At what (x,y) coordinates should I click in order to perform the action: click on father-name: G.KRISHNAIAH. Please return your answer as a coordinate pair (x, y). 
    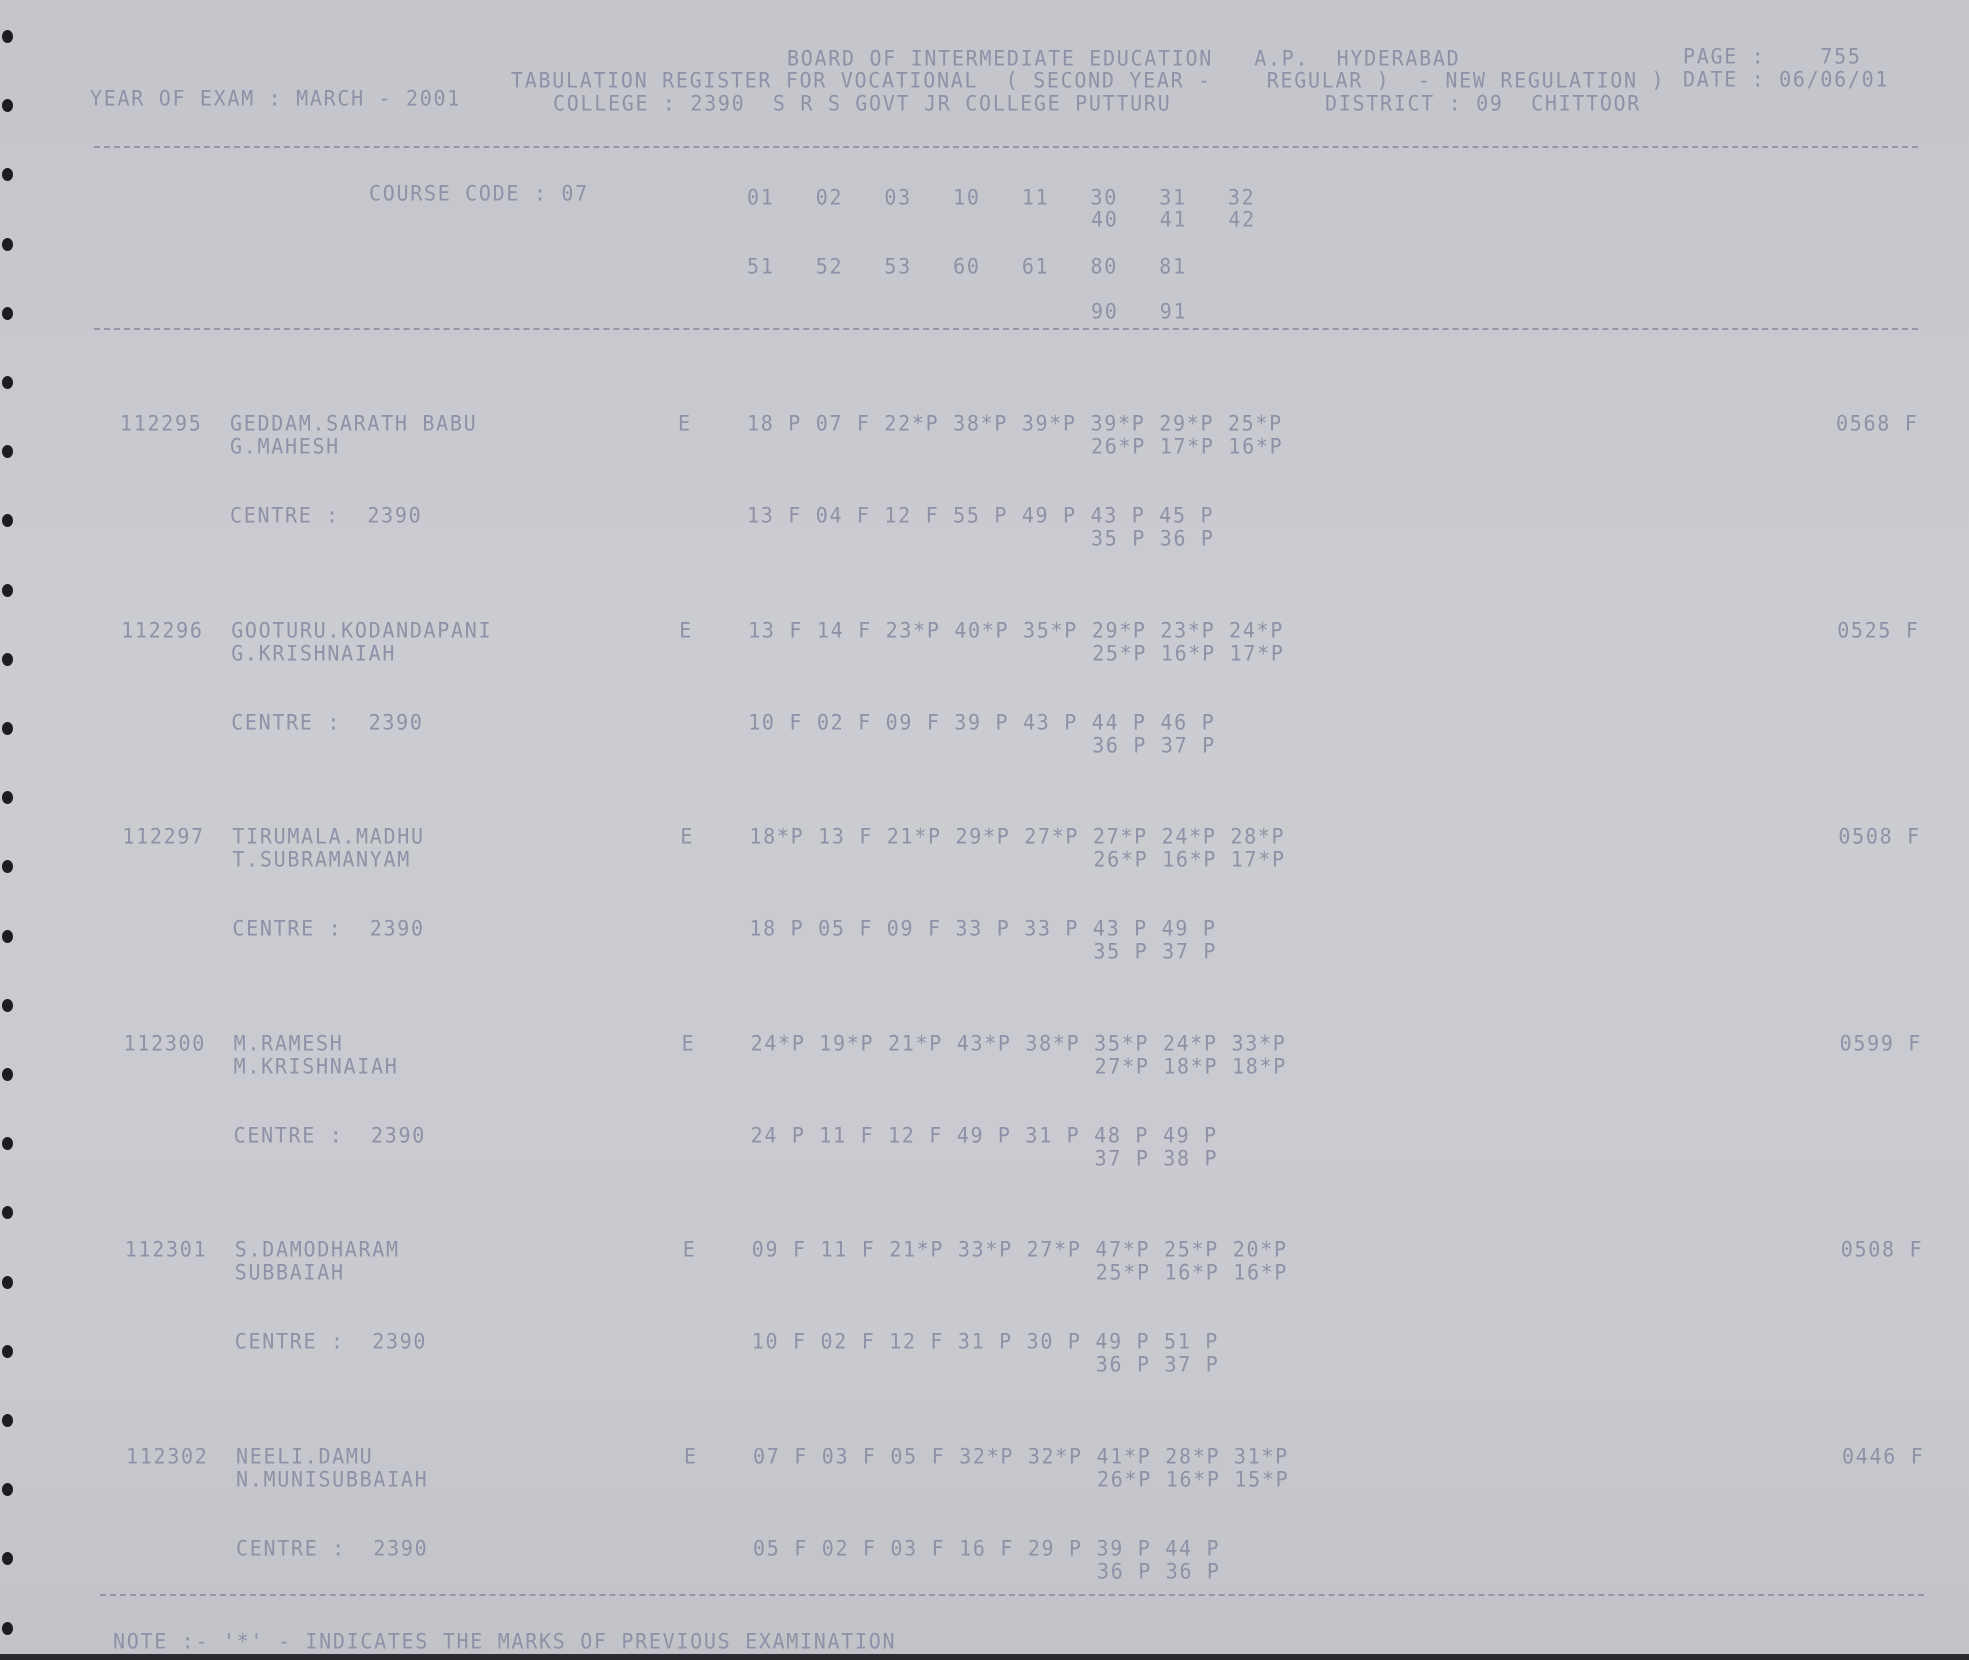
    Looking at the image, I should click on (314, 652).